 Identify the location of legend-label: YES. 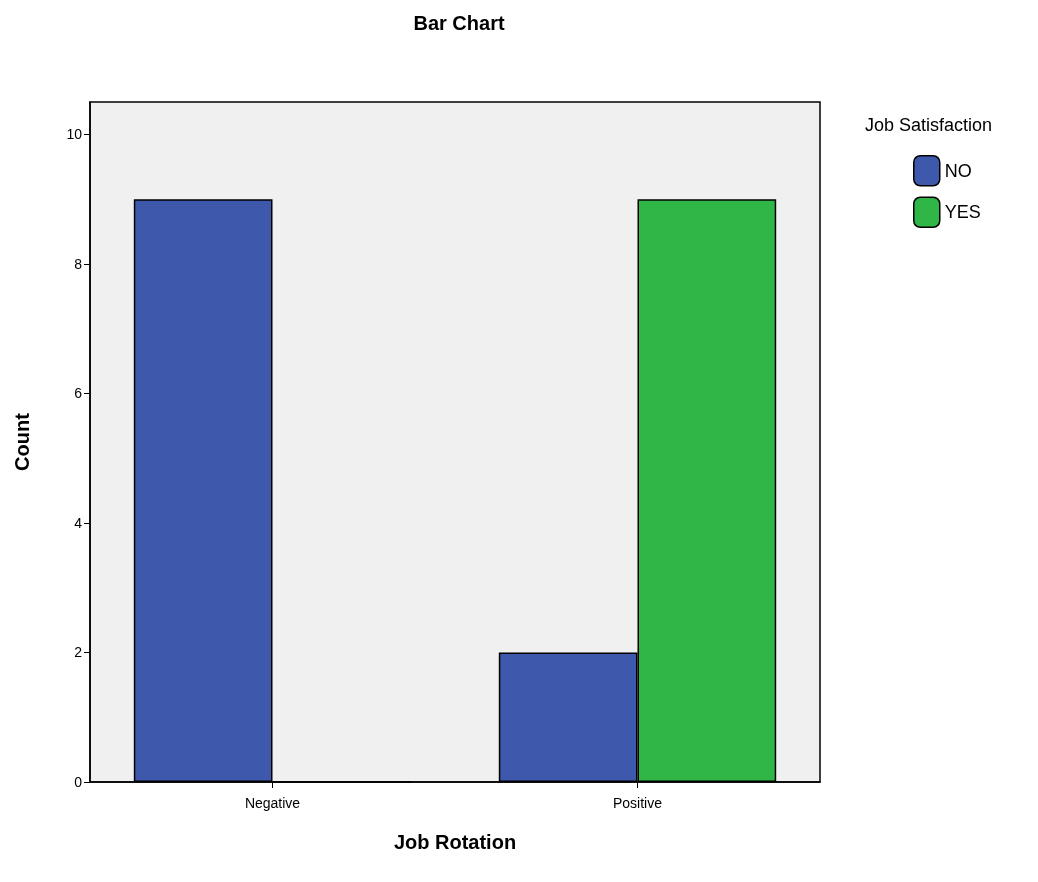
(962, 212).